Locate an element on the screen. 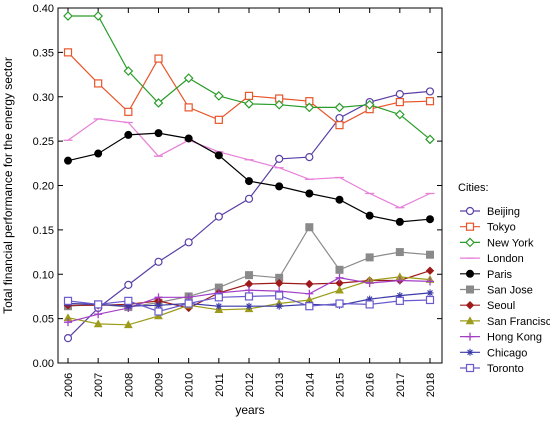 The width and height of the screenshot is (550, 423). legend-item: Chicago is located at coordinates (493, 353).